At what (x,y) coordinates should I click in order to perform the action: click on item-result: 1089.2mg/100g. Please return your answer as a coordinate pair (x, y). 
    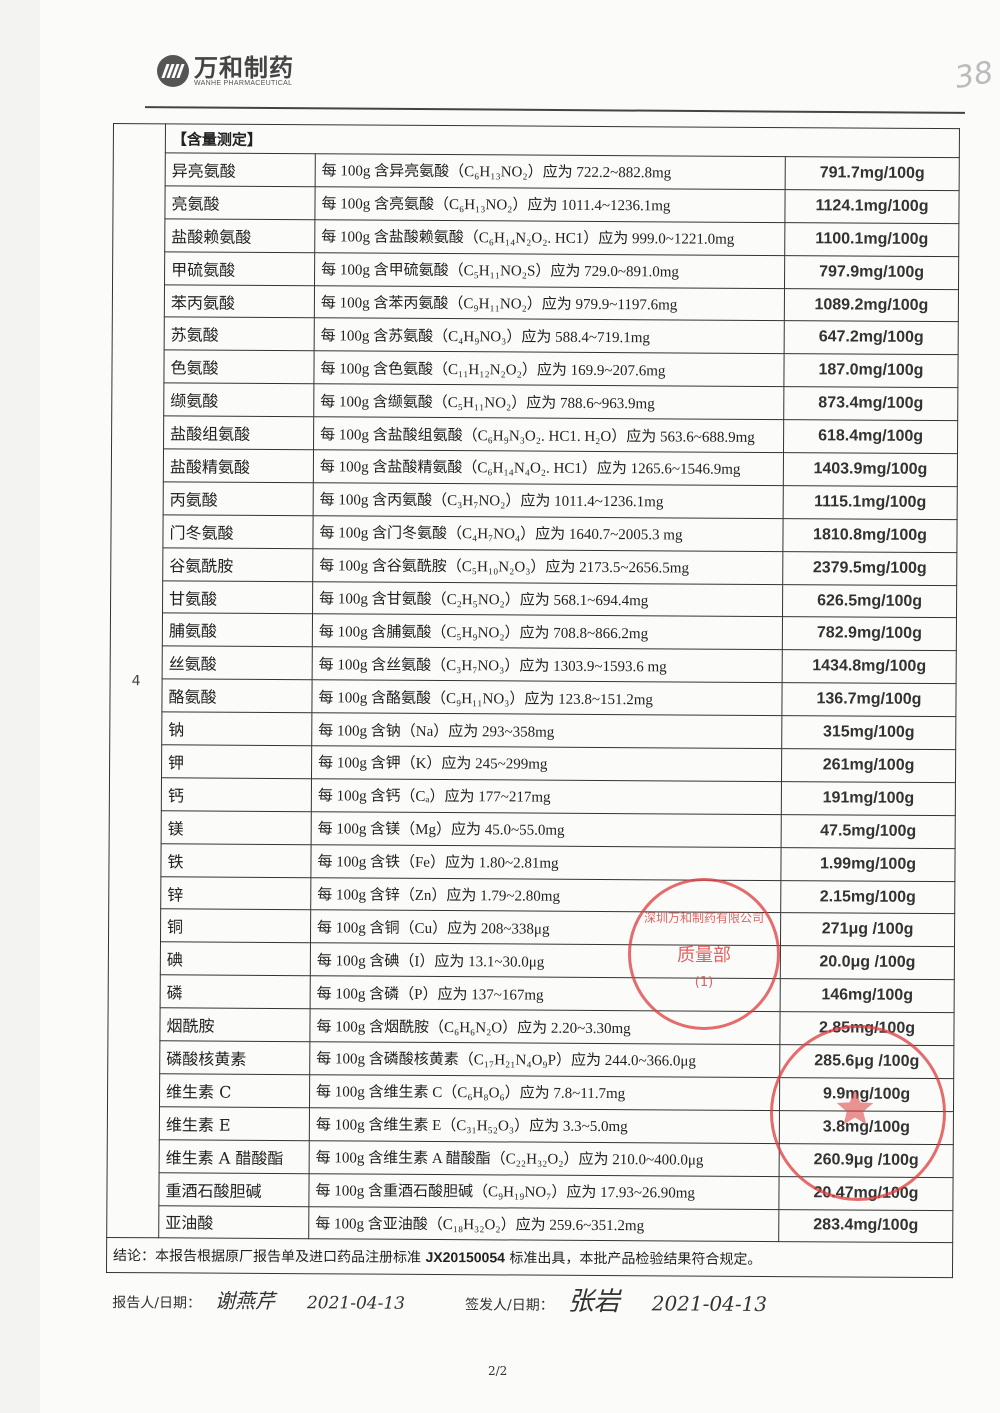
    Looking at the image, I should click on (871, 305).